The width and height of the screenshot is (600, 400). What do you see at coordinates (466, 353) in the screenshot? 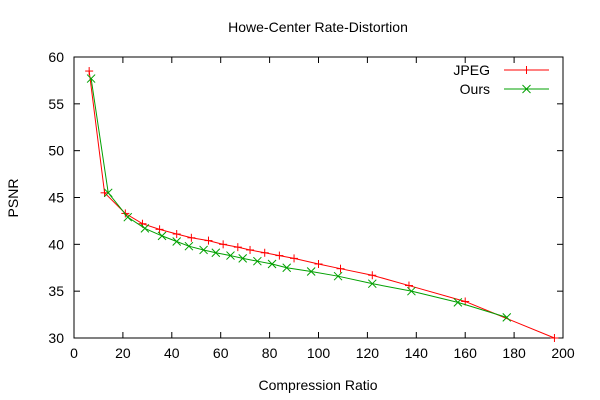
I see `x-tick-label: 160` at bounding box center [466, 353].